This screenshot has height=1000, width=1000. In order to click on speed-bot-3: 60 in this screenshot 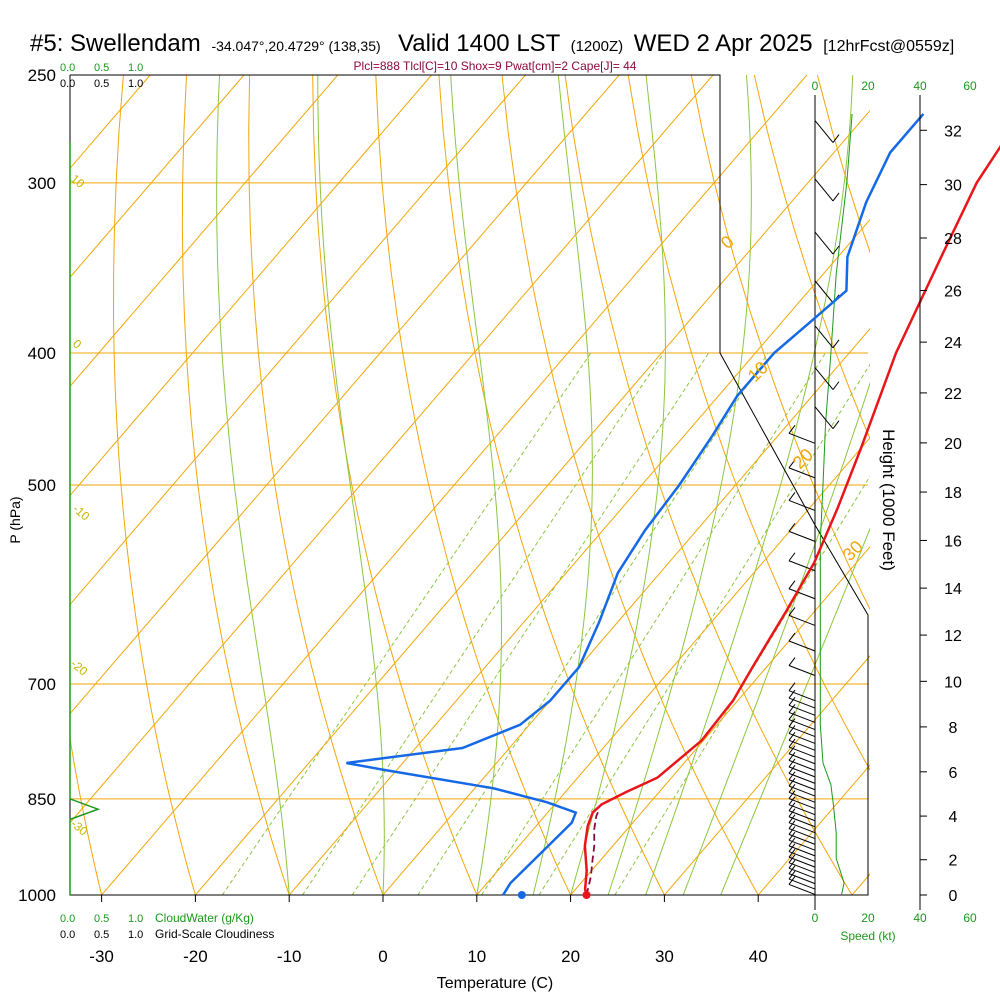, I will do `click(970, 918)`.